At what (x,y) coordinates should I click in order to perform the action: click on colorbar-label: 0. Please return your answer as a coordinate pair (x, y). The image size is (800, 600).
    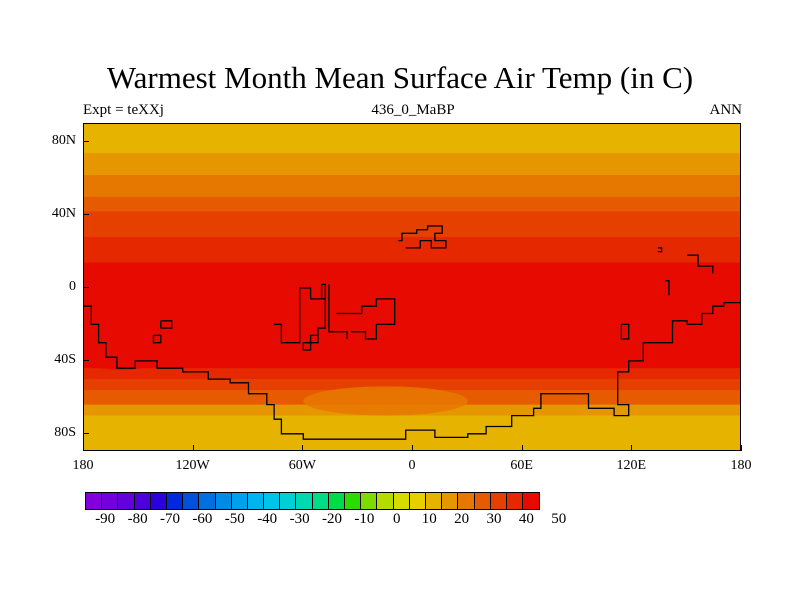
    Looking at the image, I should click on (397, 519).